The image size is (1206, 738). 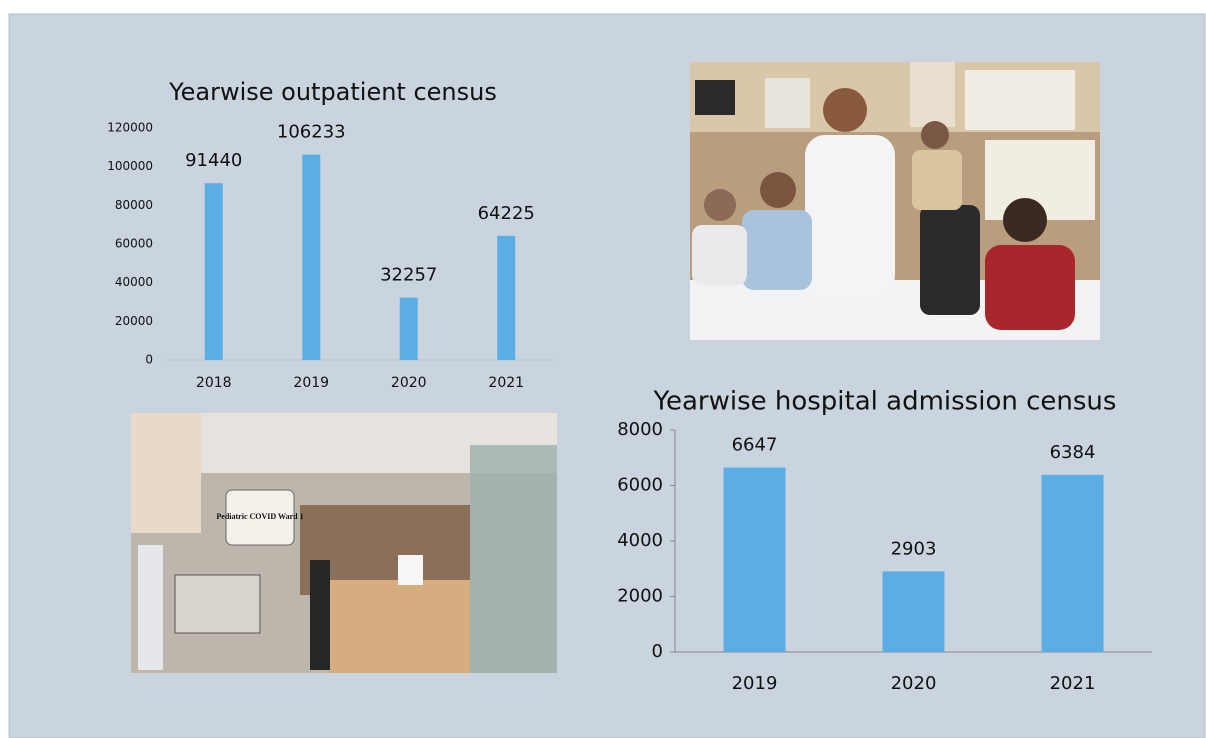 What do you see at coordinates (640, 596) in the screenshot?
I see `y-tick-label: 2000` at bounding box center [640, 596].